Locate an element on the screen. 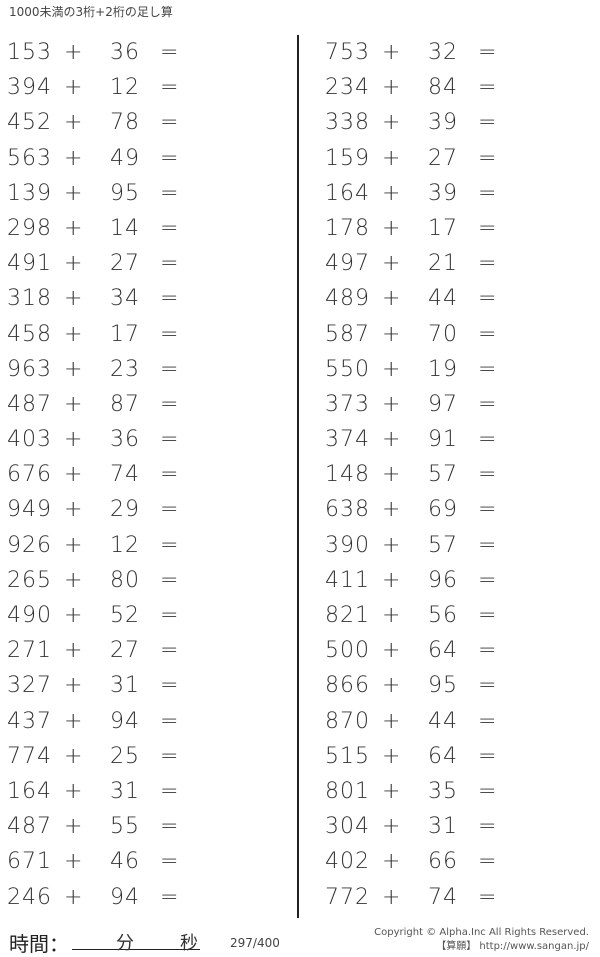 This screenshot has height=957, width=600. second-addend: 80 is located at coordinates (125, 580).